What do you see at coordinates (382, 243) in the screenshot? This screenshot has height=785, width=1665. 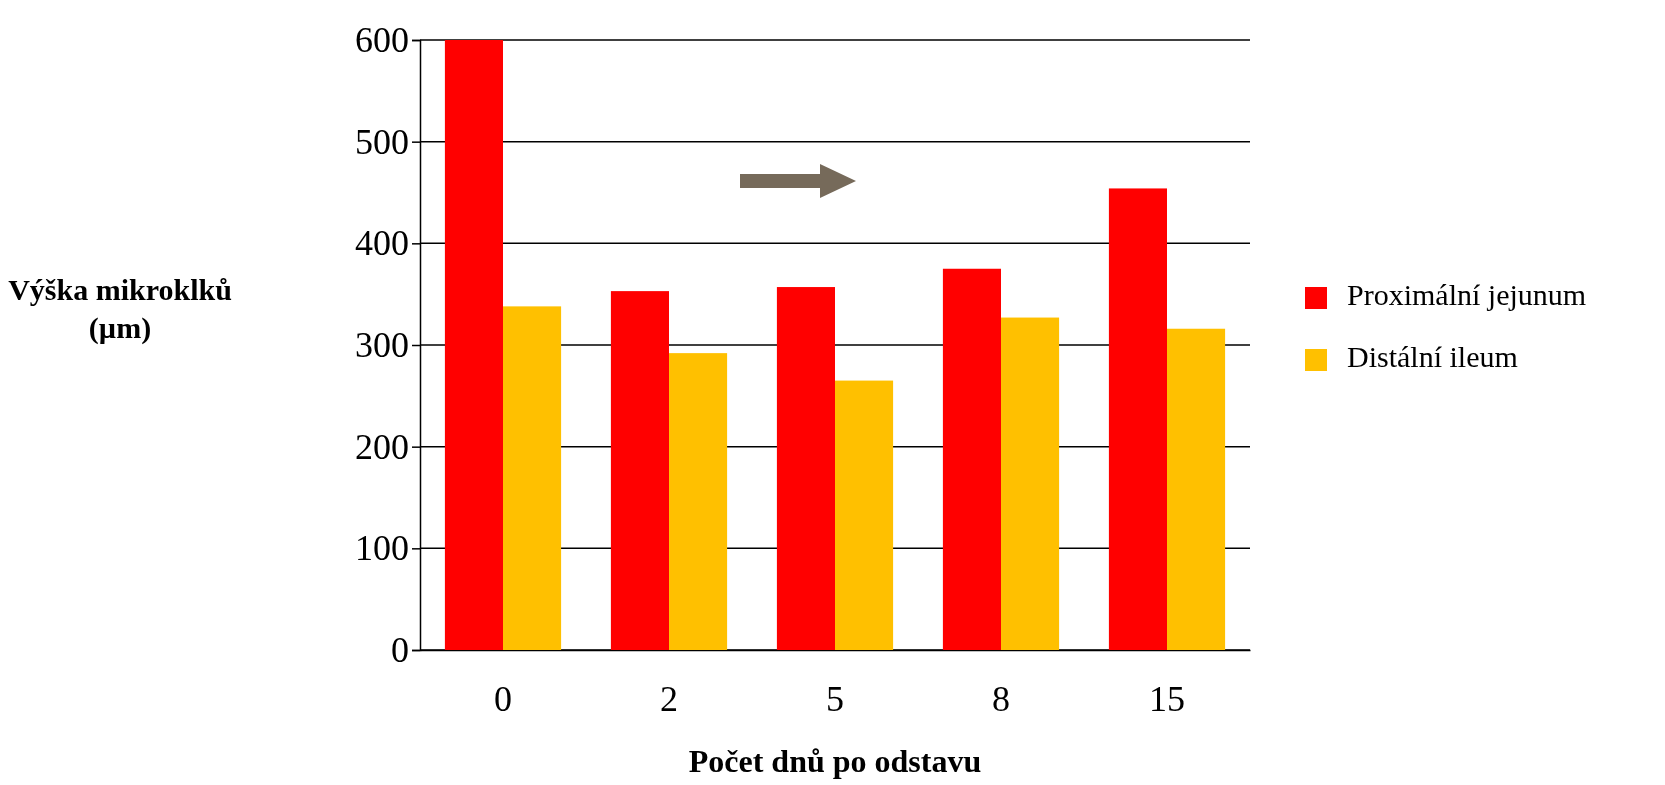 I see `y-tick-label: 400` at bounding box center [382, 243].